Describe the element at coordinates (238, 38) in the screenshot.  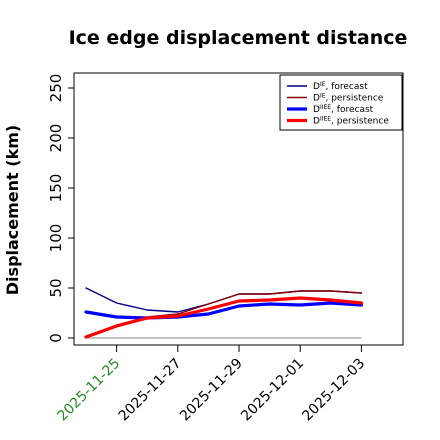
I see `chart-title: Ice edge displacement distance` at that location.